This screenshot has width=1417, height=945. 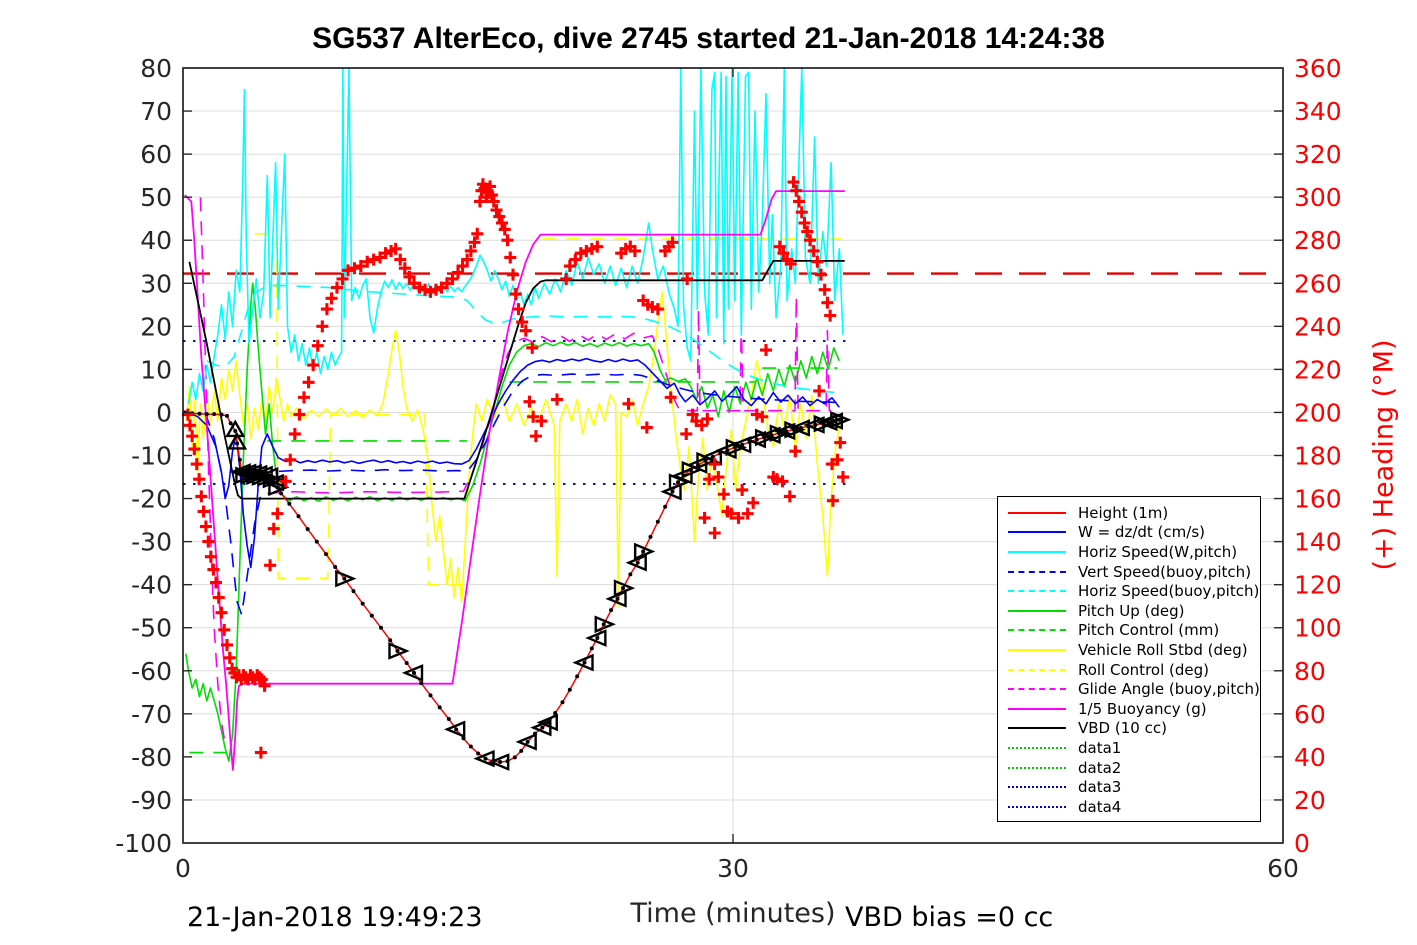 I want to click on right-tick-label: 60, so click(x=1310, y=714).